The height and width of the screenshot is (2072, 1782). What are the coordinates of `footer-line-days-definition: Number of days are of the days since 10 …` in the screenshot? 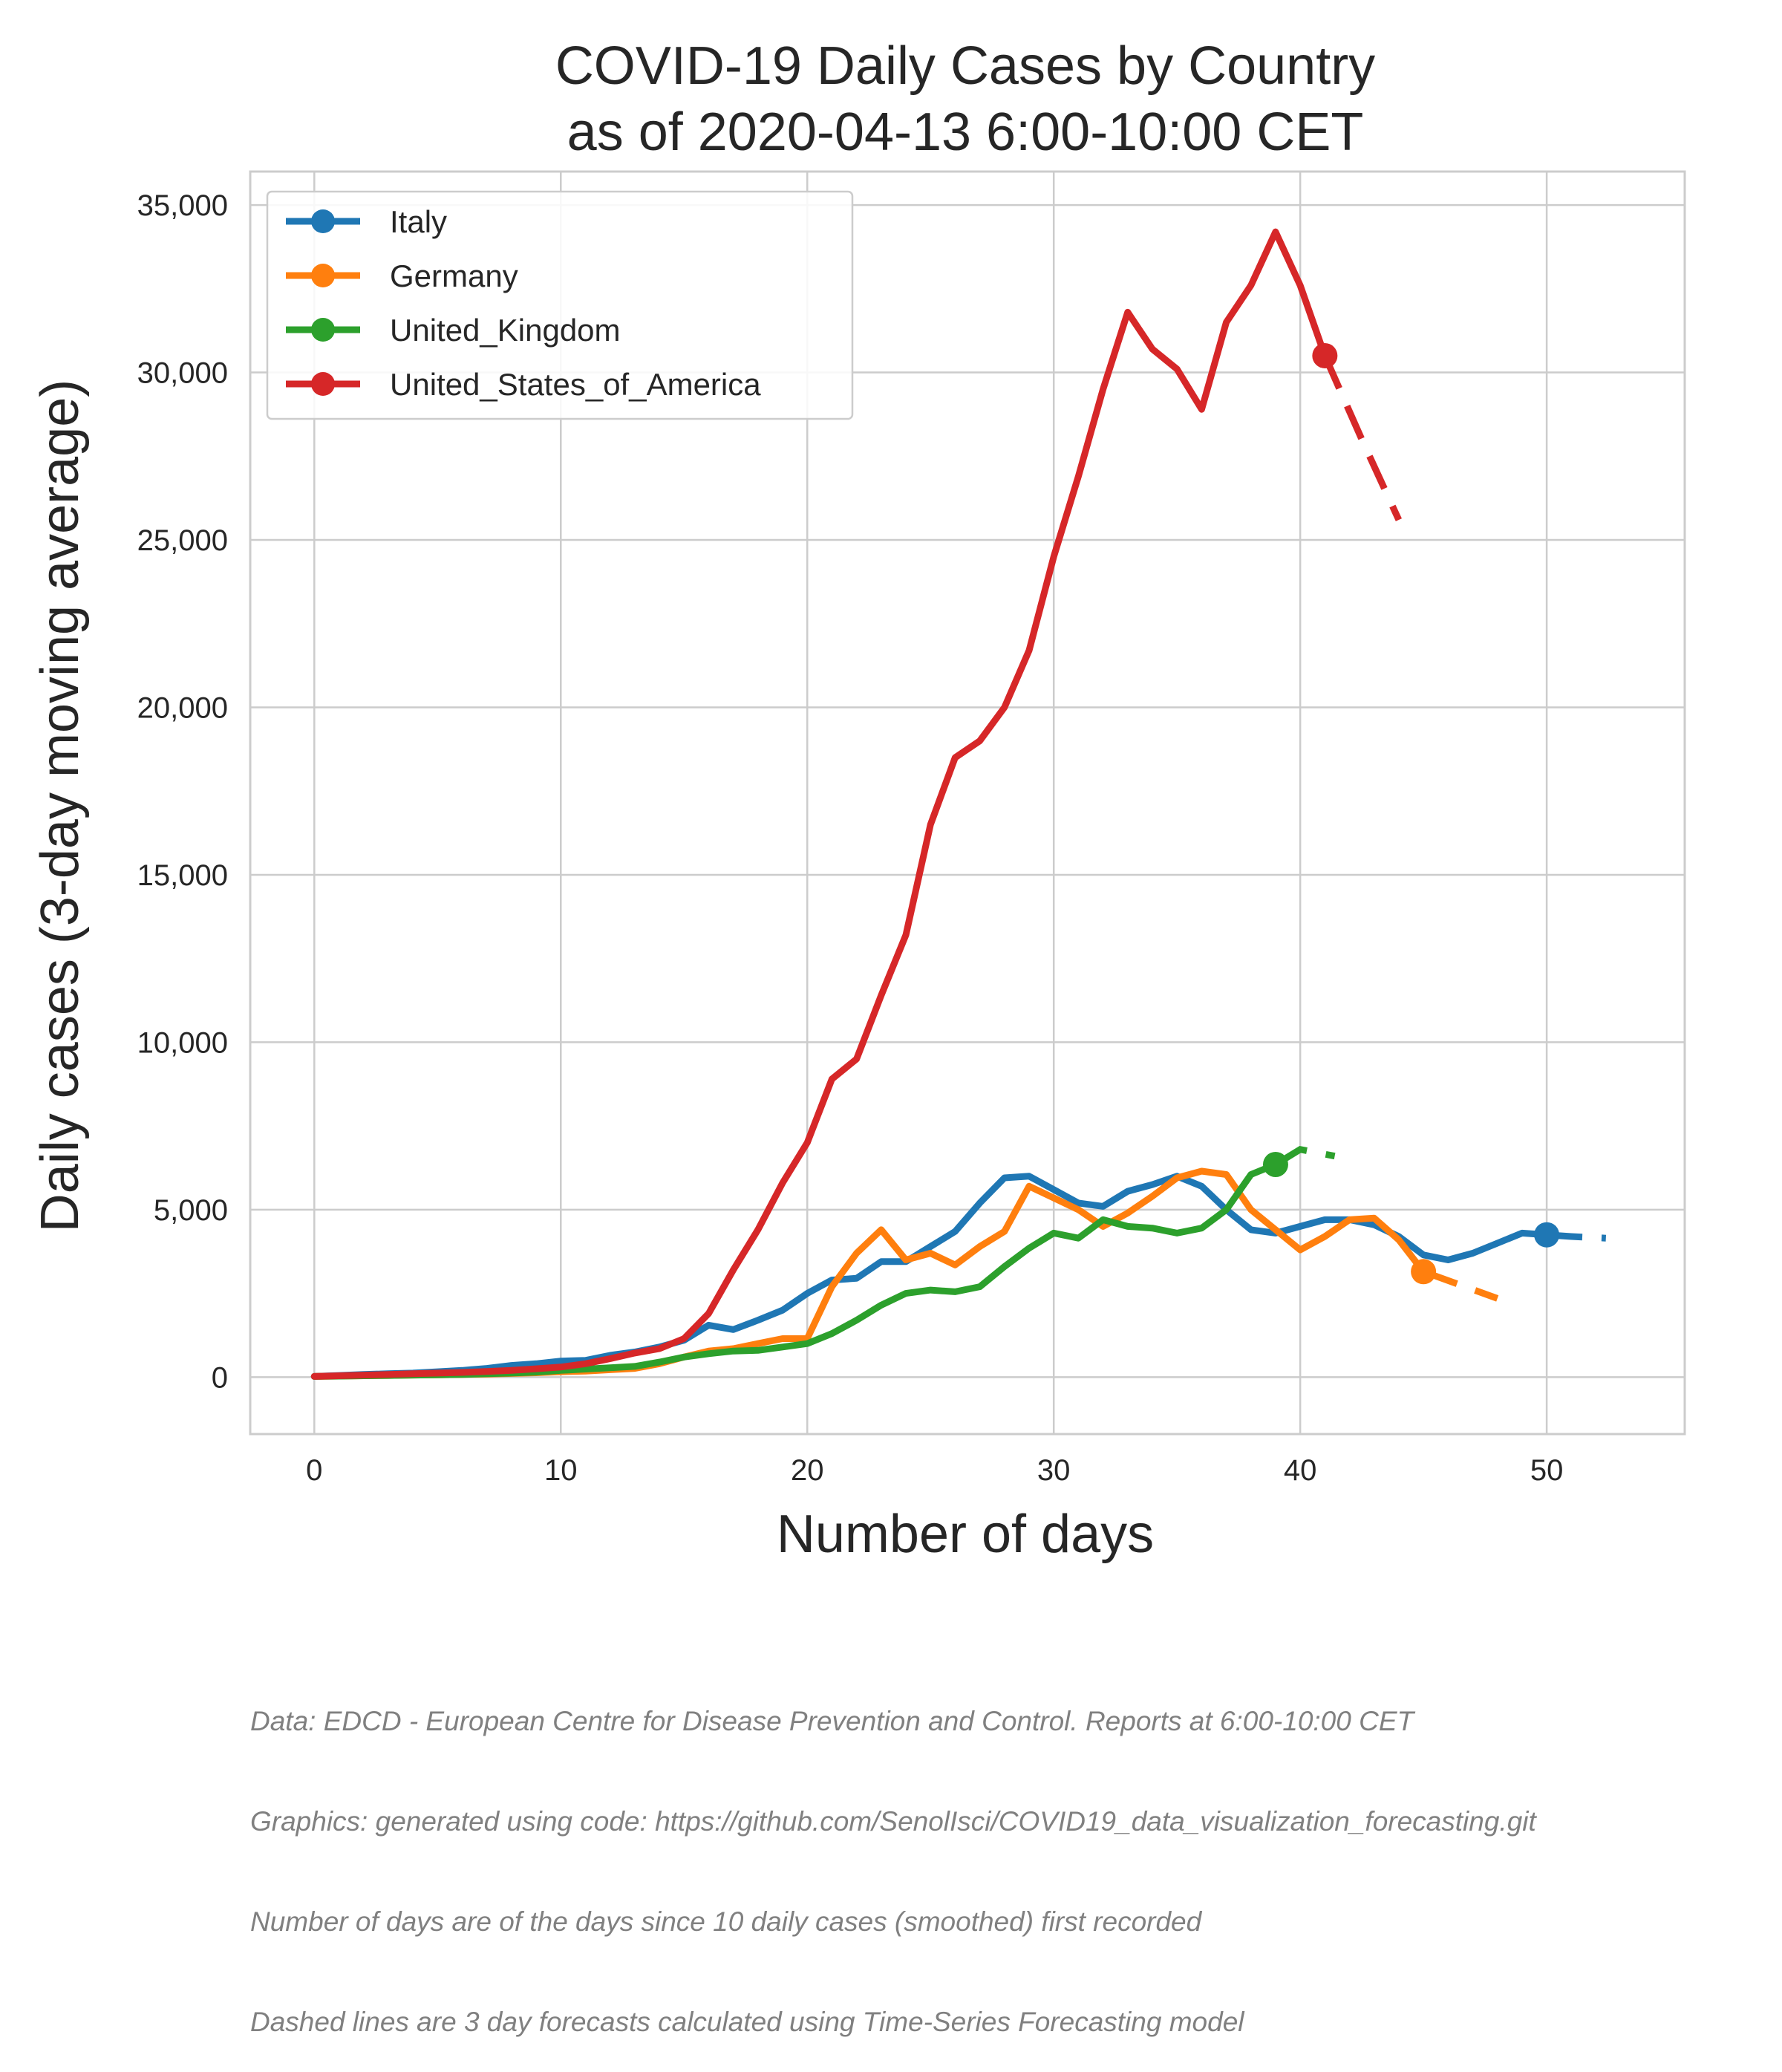 It's located at (726, 1921).